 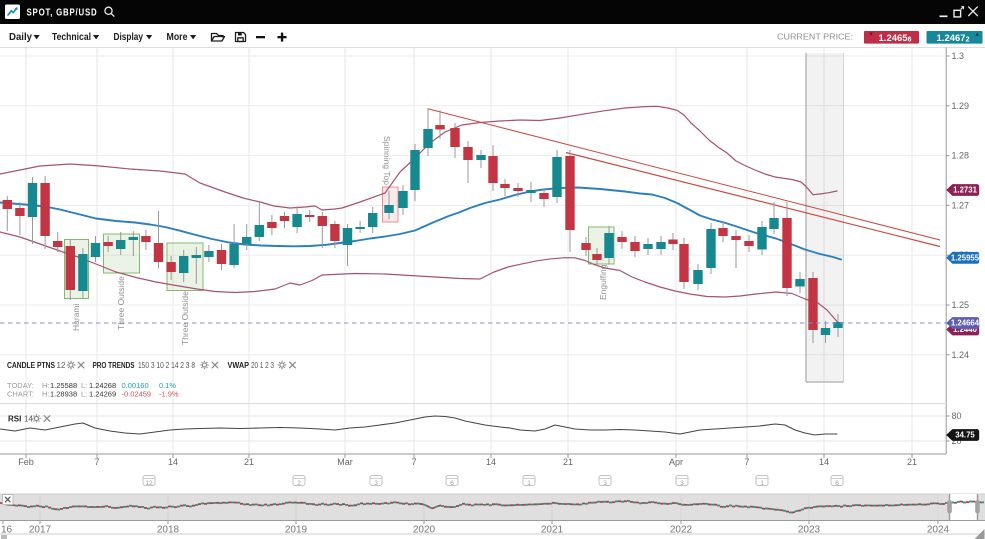 I want to click on svg-text: 2023, so click(x=809, y=530).